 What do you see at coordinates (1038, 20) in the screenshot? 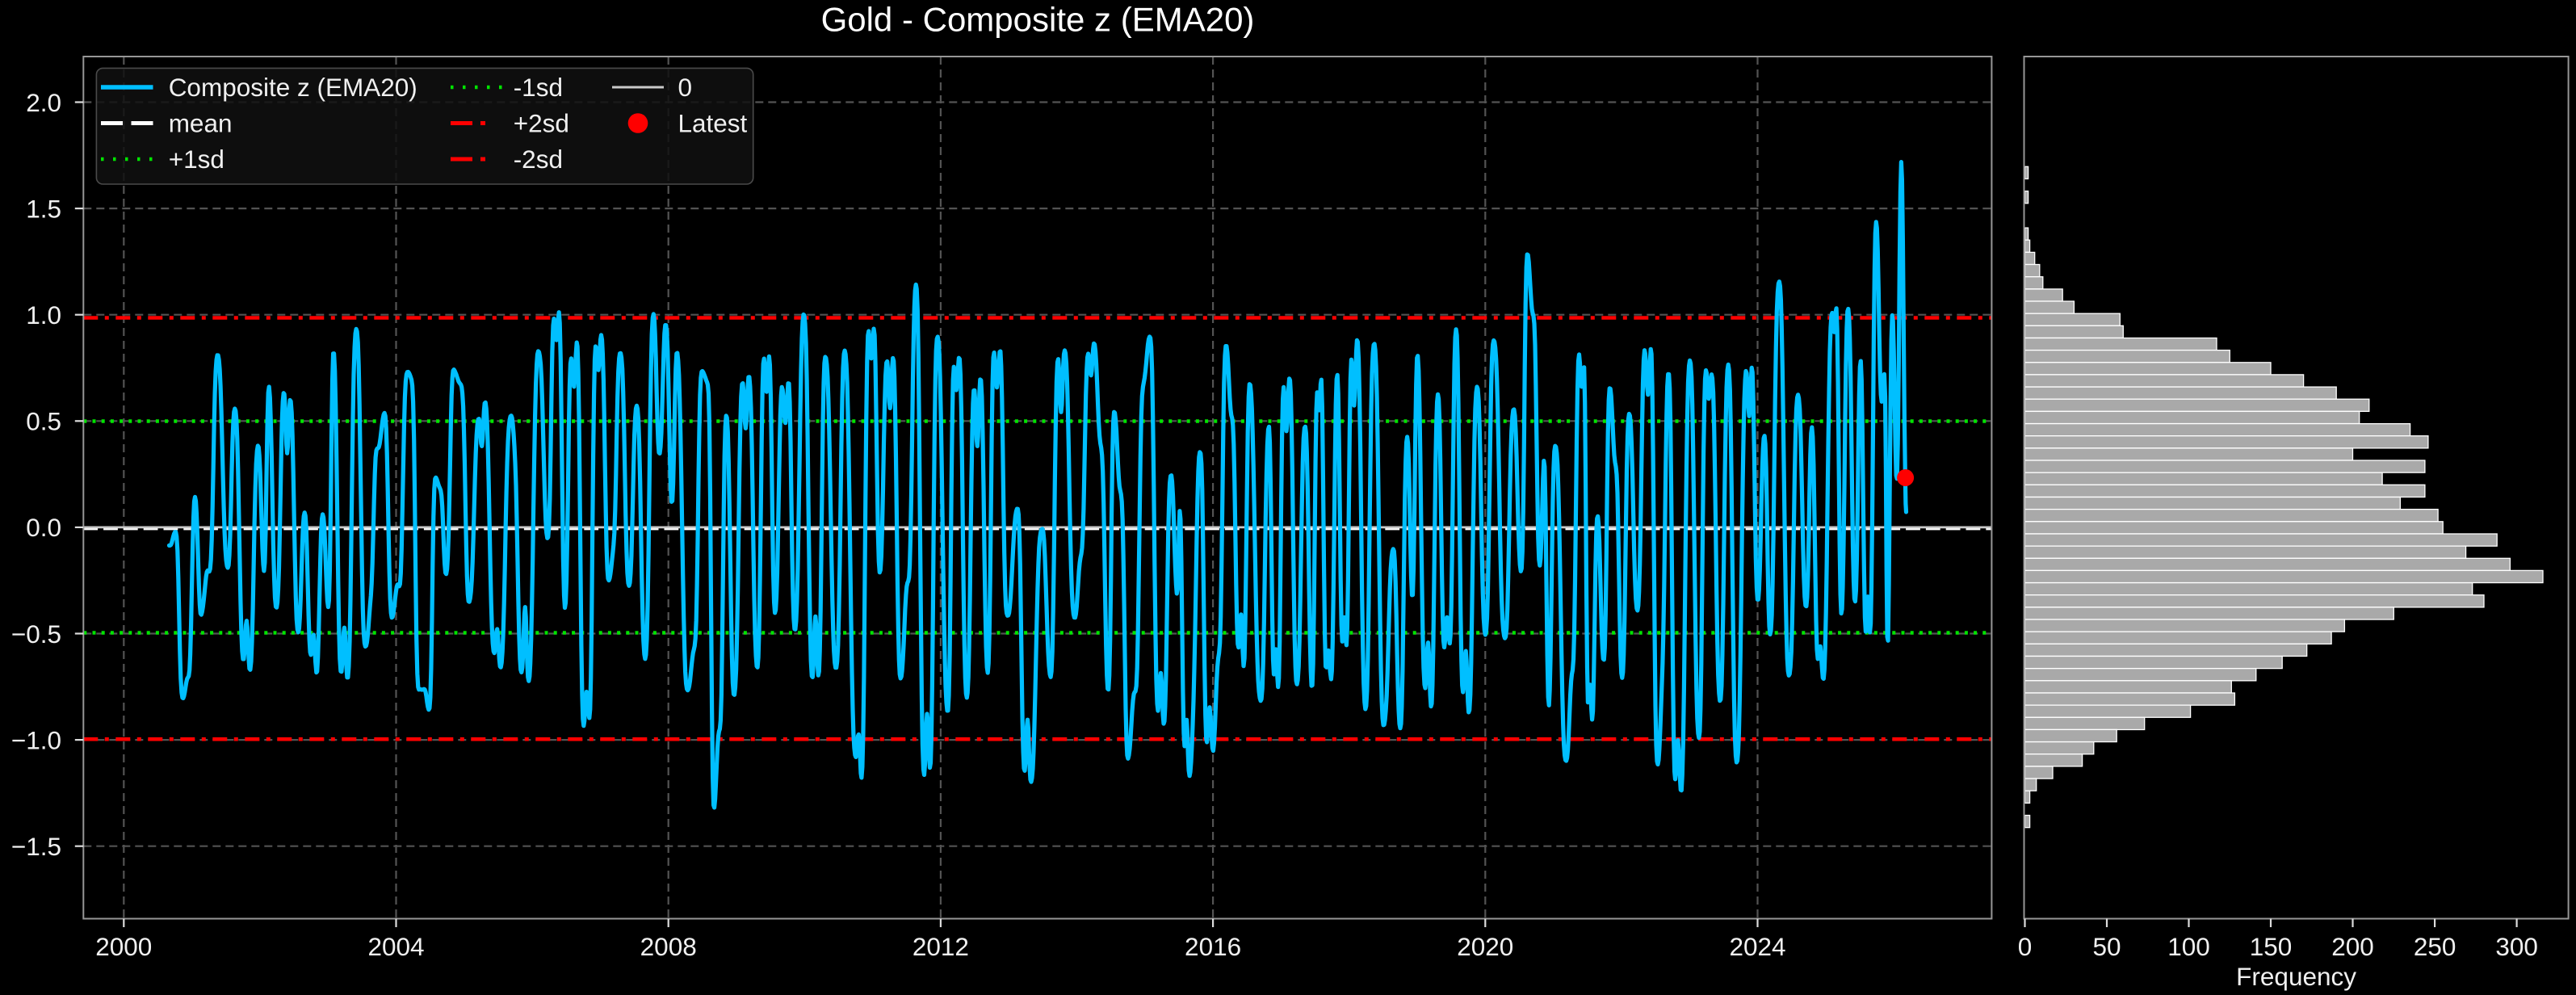
I see `svg-text: Gold - Composite z (EMA20)` at bounding box center [1038, 20].